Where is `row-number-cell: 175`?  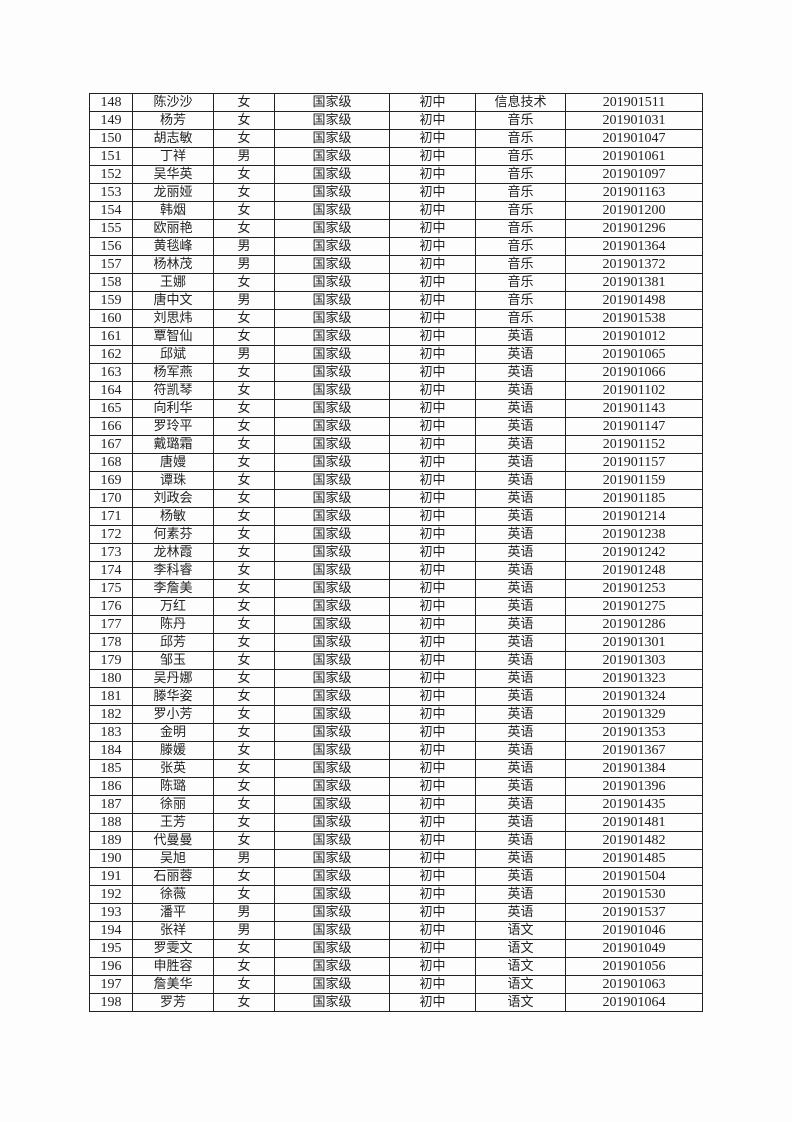 row-number-cell: 175 is located at coordinates (111, 588).